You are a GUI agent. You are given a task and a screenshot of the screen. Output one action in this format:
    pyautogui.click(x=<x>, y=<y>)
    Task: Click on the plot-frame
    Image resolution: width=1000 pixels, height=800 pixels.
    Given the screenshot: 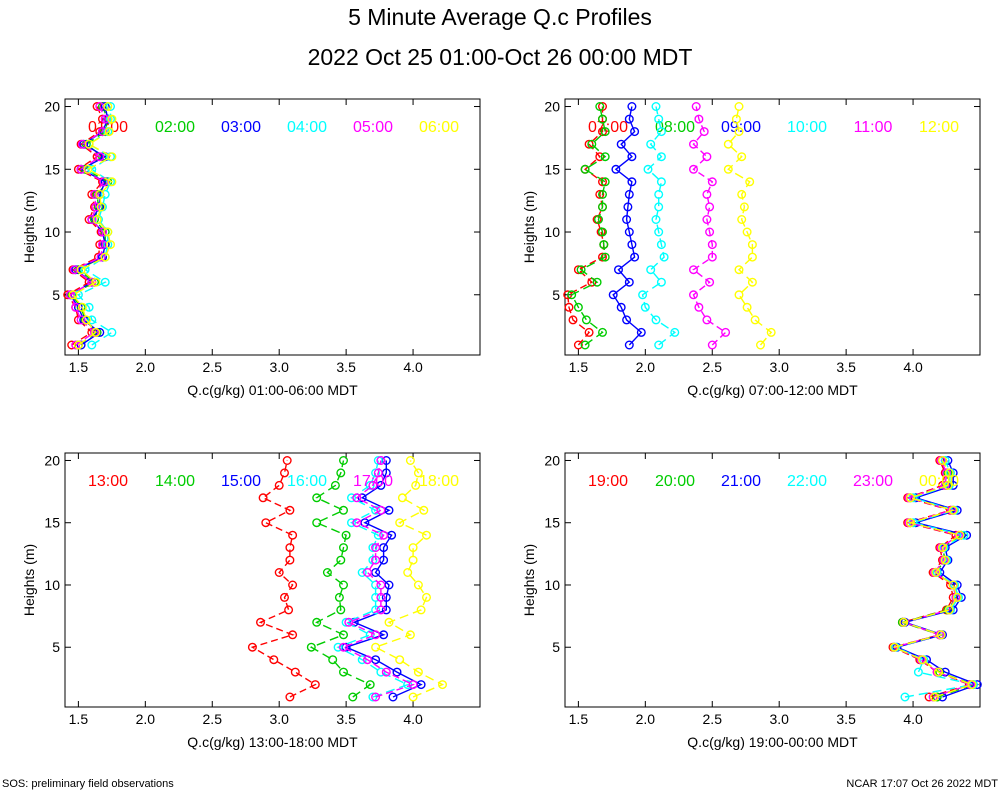 What is the action you would take?
    pyautogui.click(x=772, y=227)
    